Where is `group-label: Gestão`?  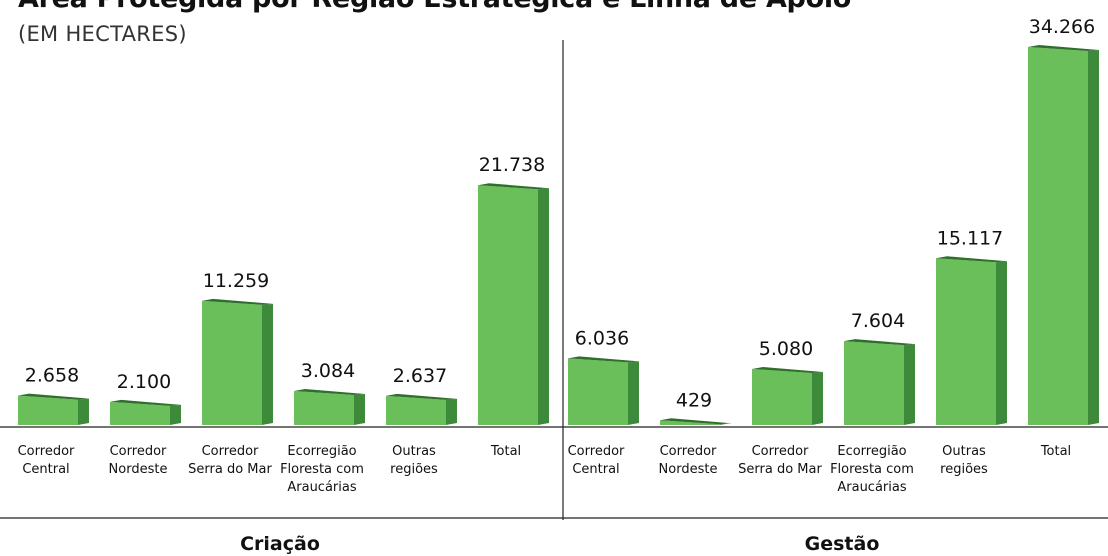 group-label: Gestão is located at coordinates (842, 544).